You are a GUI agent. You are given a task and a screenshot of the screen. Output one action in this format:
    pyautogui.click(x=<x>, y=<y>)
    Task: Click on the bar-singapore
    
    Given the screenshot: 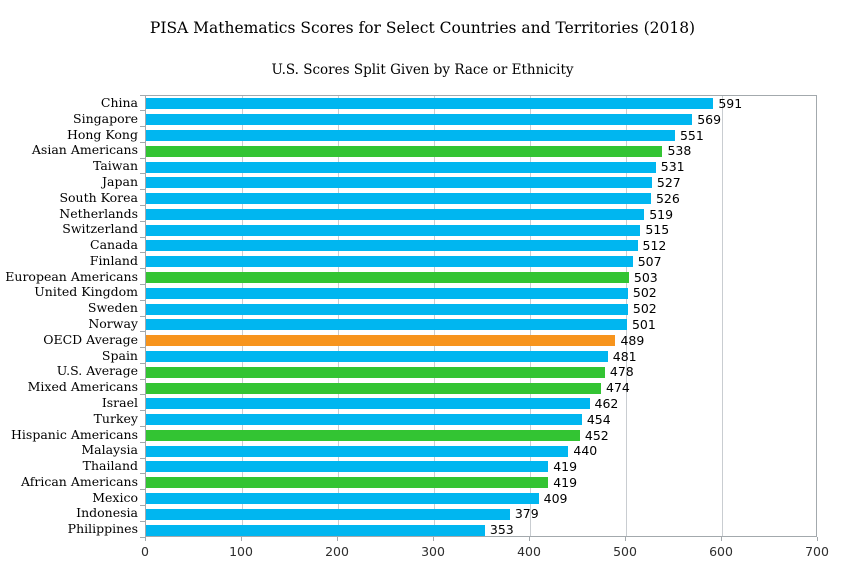 What is the action you would take?
    pyautogui.click(x=419, y=120)
    